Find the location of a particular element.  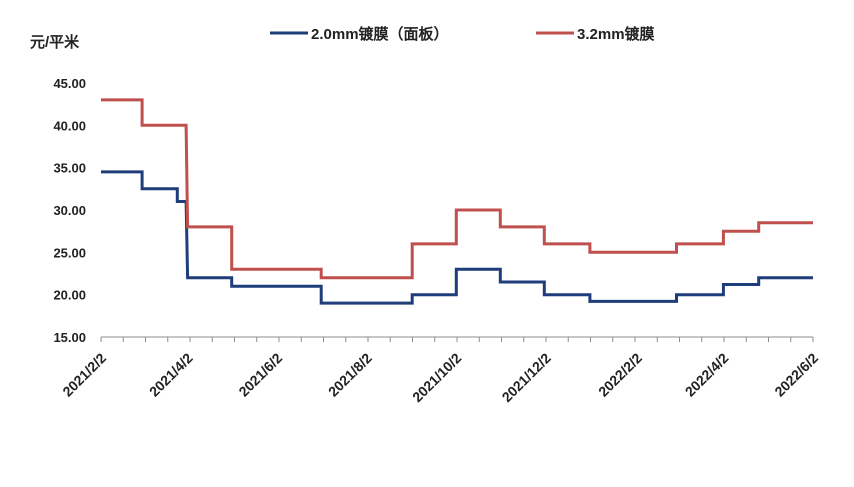

legend-label-series-0: 2.0mm镀膜（面板） is located at coordinates (380, 34).